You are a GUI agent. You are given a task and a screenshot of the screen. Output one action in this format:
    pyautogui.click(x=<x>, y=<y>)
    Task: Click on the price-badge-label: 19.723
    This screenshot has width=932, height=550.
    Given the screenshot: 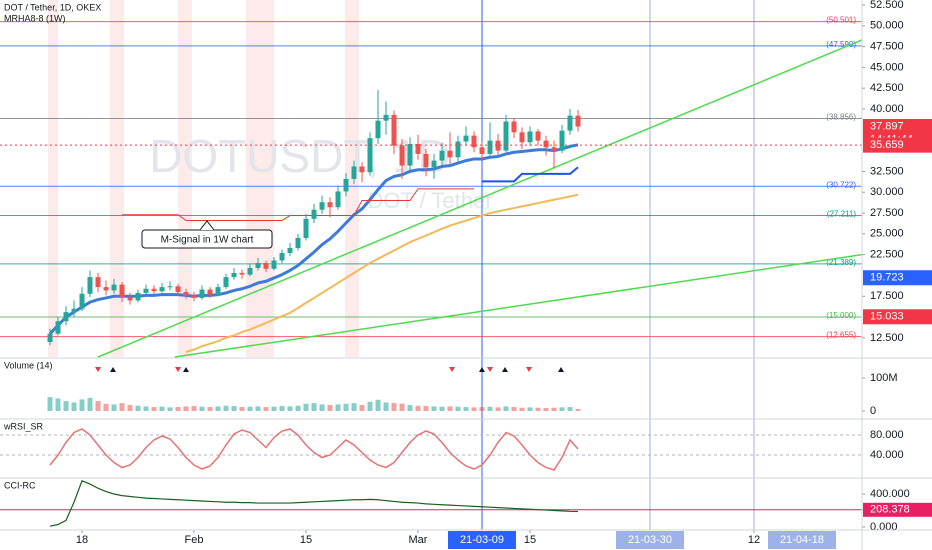 What is the action you would take?
    pyautogui.click(x=887, y=278)
    